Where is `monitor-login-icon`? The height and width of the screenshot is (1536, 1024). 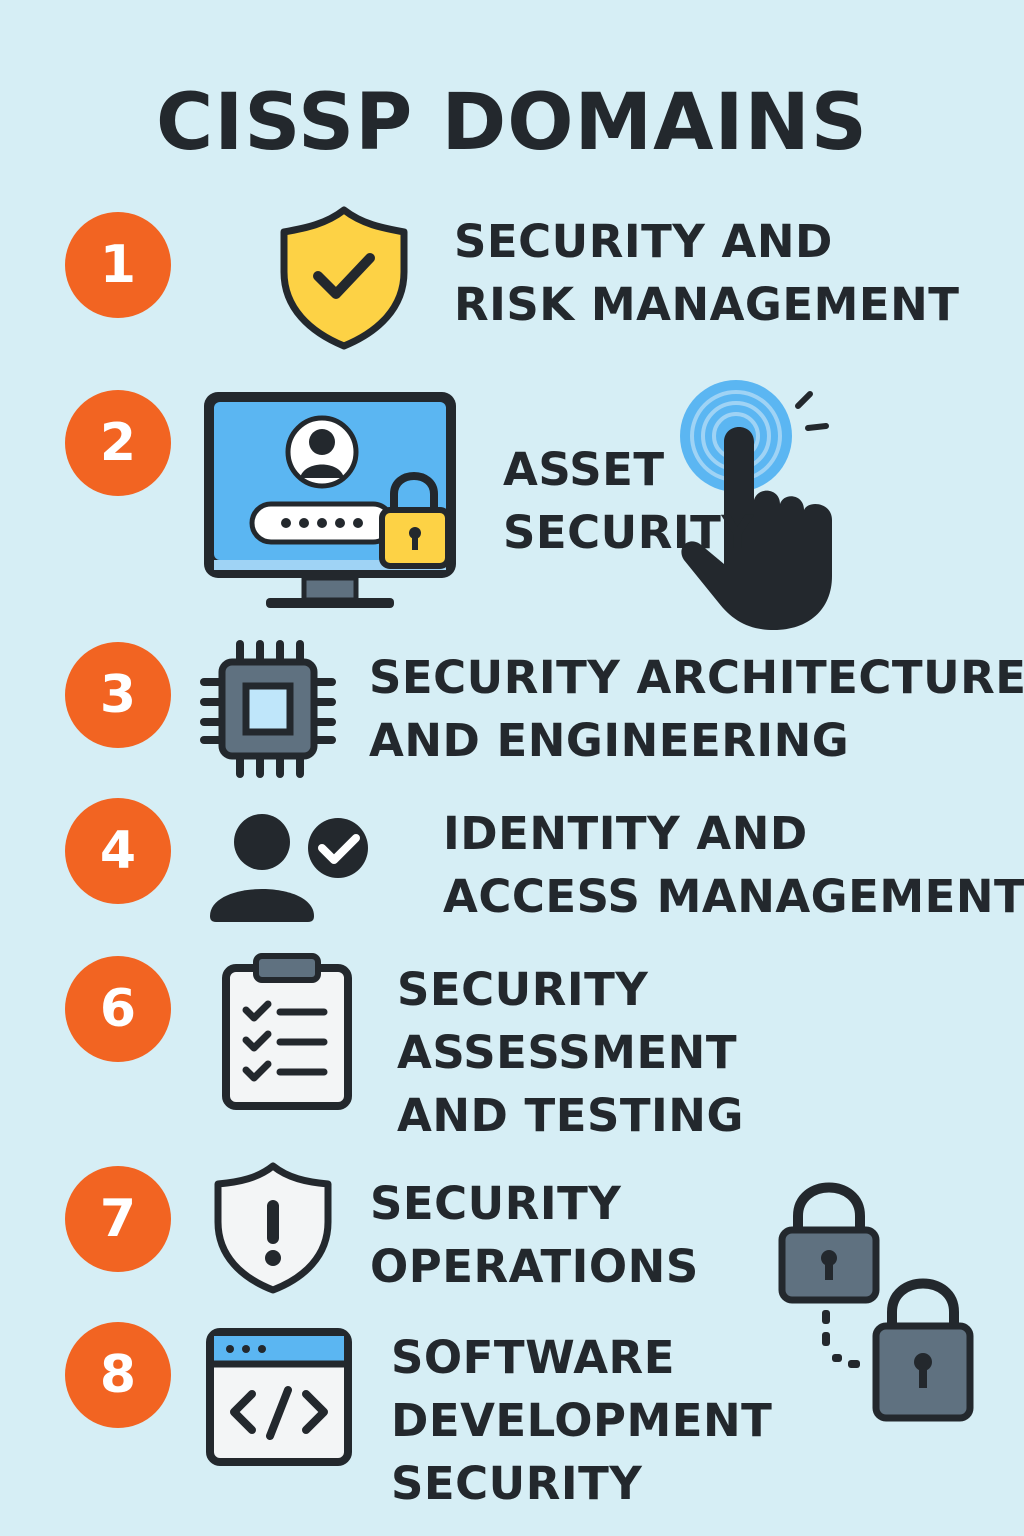 monitor-login-icon is located at coordinates (330, 500).